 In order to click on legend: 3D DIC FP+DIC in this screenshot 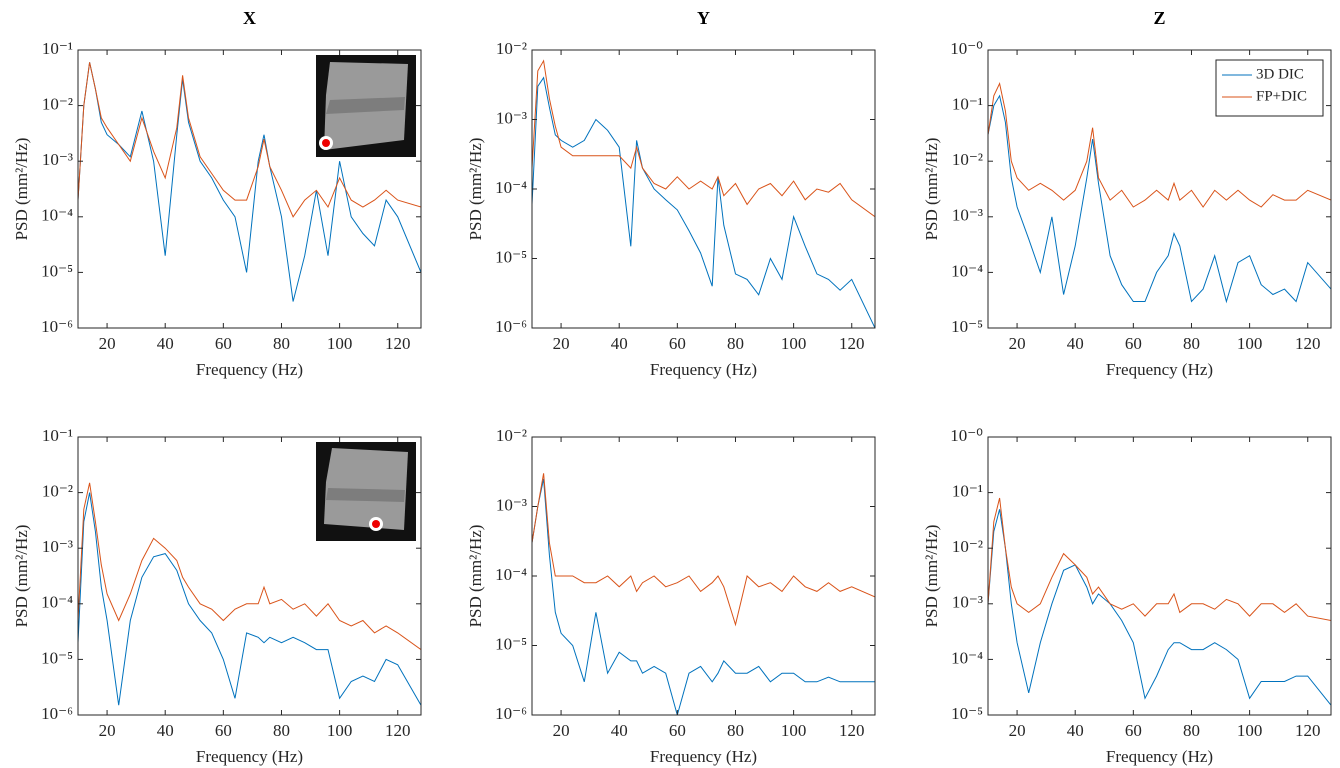, I will do `click(1269, 88)`.